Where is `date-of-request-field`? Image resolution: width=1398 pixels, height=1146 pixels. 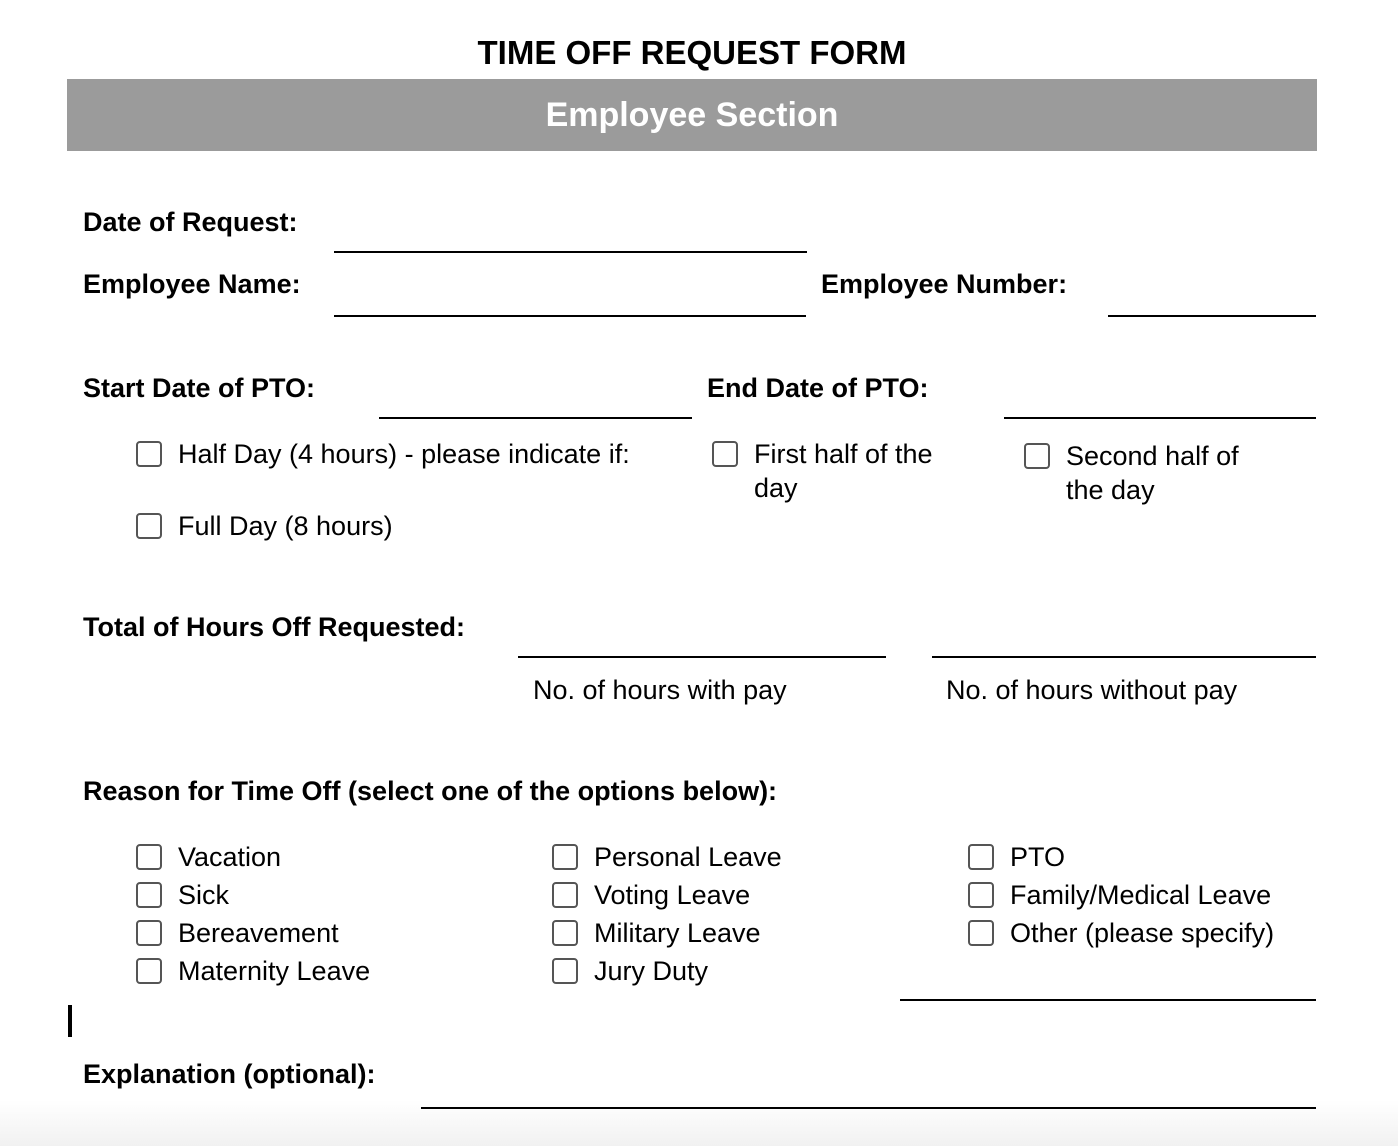 date-of-request-field is located at coordinates (570, 252).